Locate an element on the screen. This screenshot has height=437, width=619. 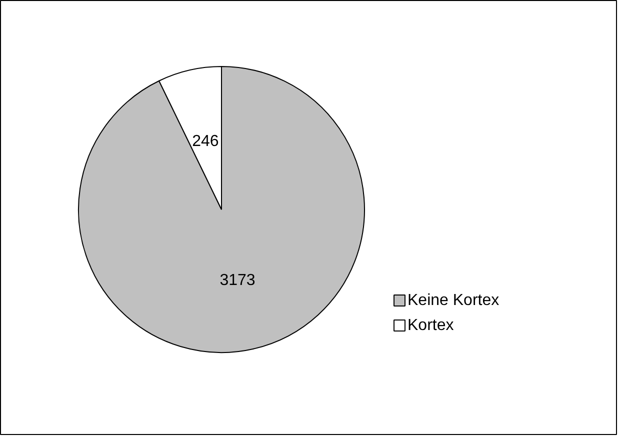
data-label: 3173 is located at coordinates (238, 281).